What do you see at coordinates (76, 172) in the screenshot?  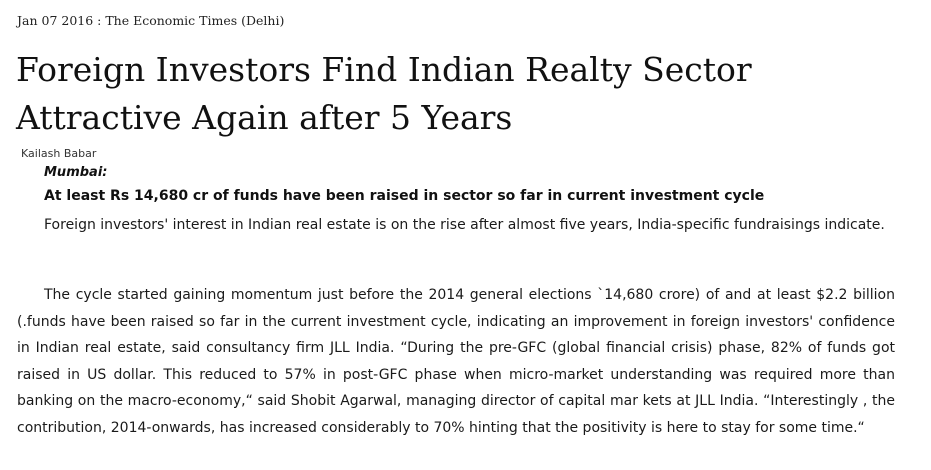 I see `location-tag: Mumbai:` at bounding box center [76, 172].